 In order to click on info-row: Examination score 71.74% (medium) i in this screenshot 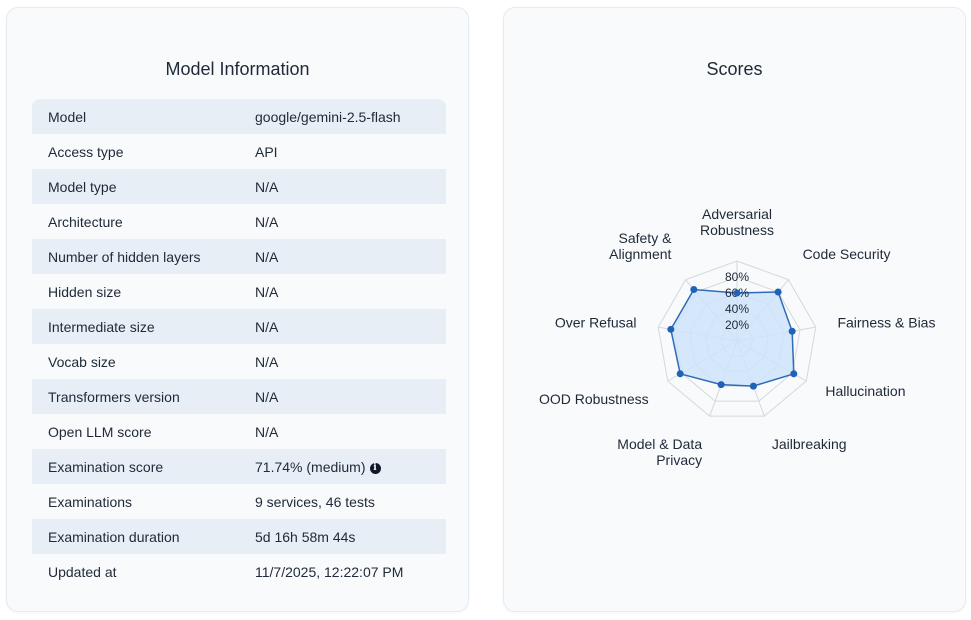, I will do `click(239, 466)`.